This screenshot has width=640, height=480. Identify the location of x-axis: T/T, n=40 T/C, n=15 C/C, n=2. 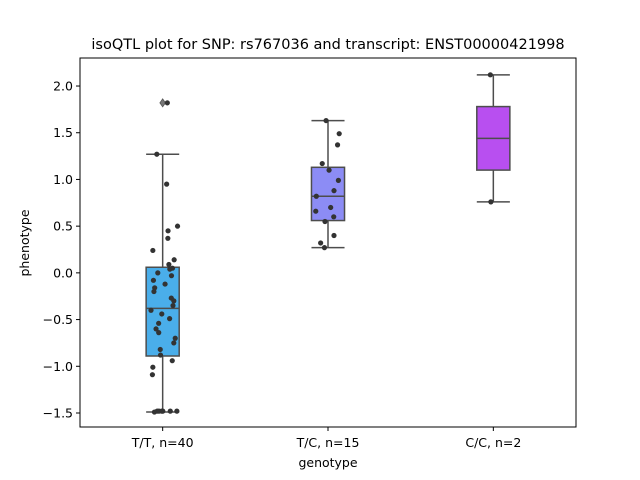
(326, 438).